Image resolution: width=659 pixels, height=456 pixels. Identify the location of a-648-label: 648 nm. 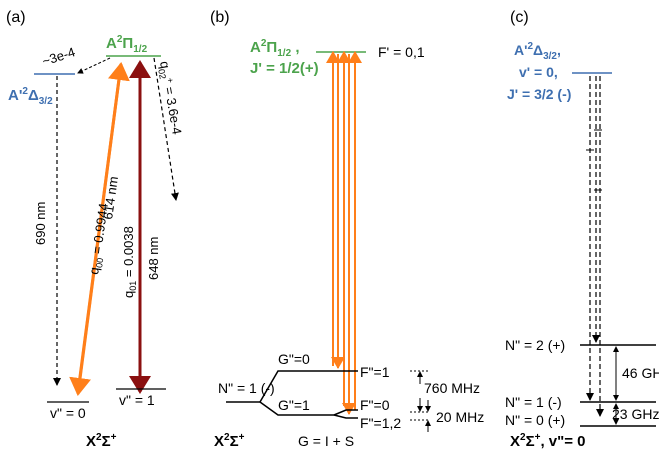
(153, 258).